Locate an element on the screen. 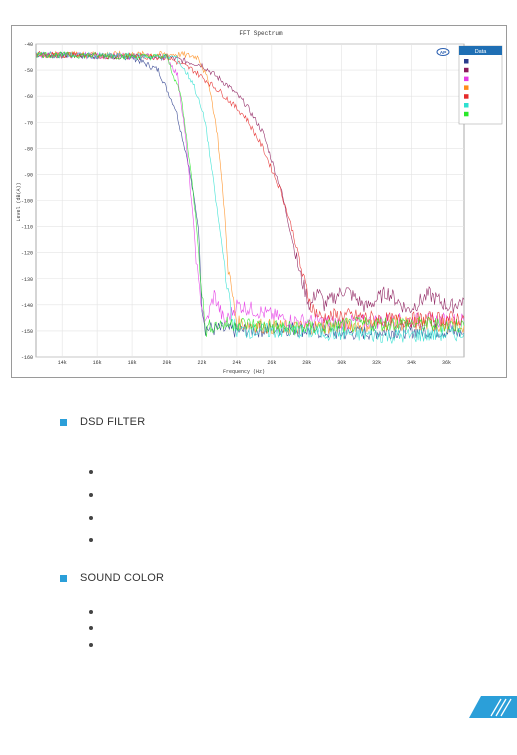  y-tick-label: -80 is located at coordinates (28, 149).